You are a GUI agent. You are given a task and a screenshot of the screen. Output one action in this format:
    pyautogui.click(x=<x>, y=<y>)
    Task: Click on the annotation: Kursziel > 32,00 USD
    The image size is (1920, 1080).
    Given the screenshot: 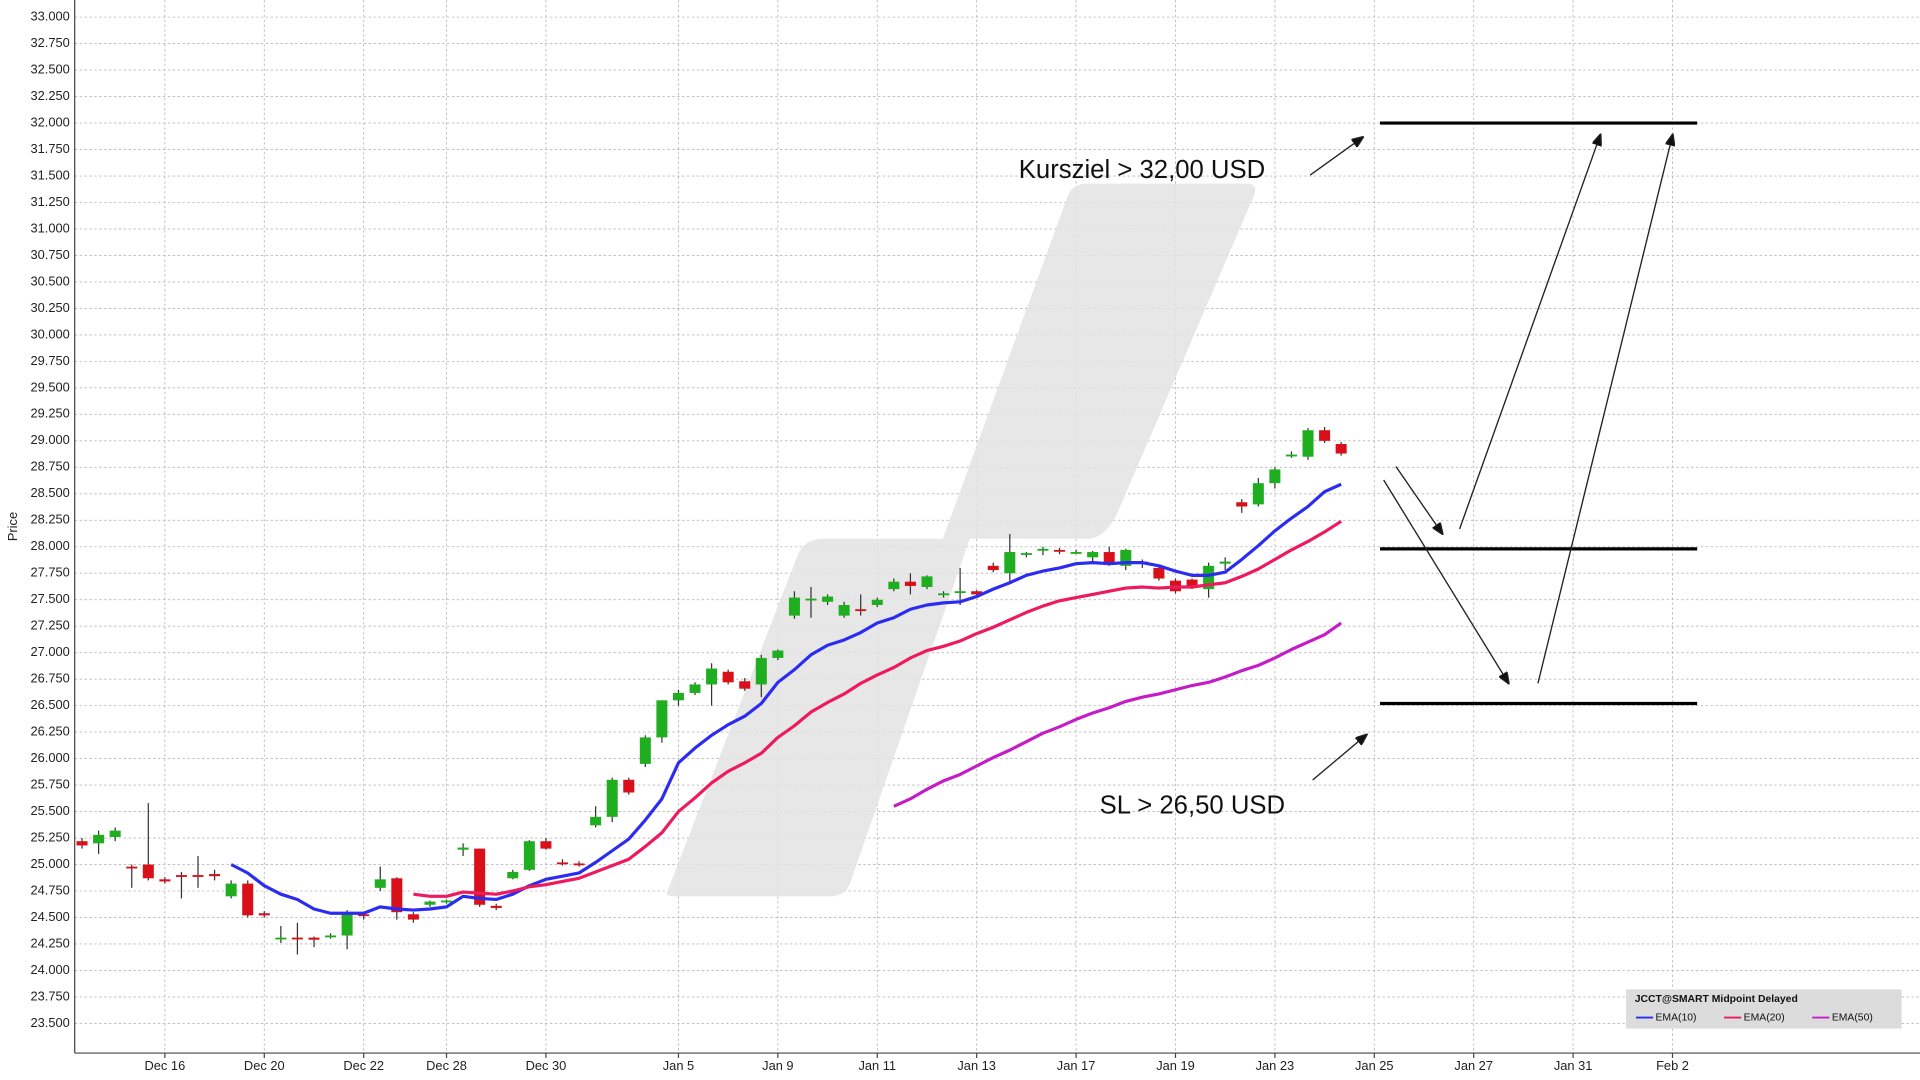 What is the action you would take?
    pyautogui.click(x=1142, y=170)
    